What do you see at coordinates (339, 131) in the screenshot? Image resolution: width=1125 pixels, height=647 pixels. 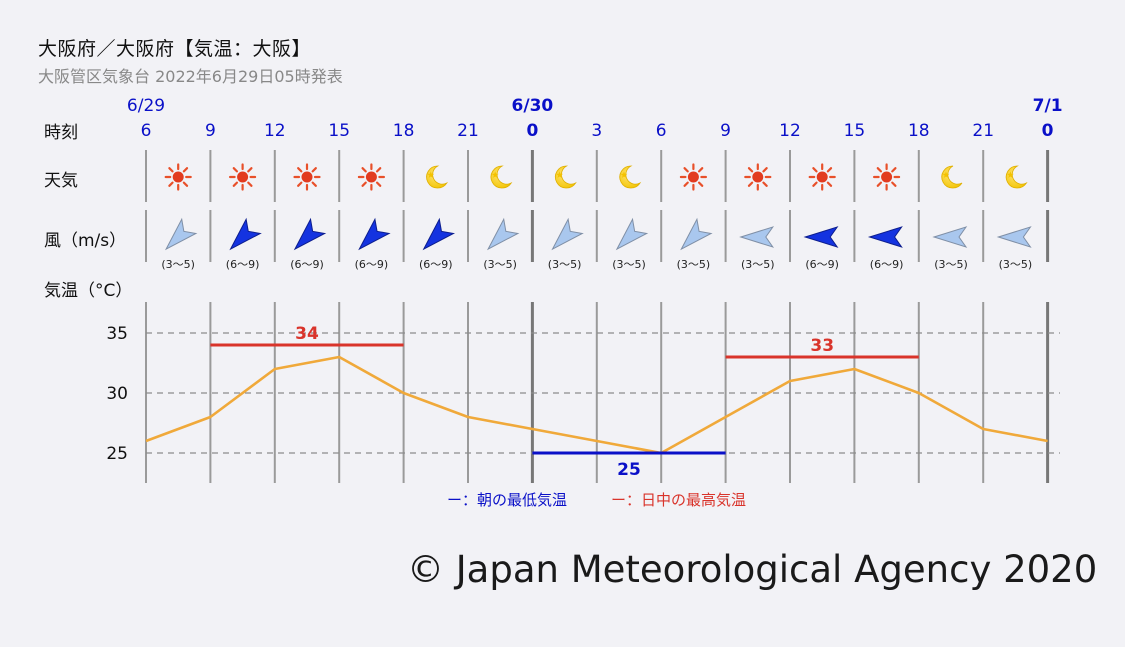 I see `hour-label: 15` at bounding box center [339, 131].